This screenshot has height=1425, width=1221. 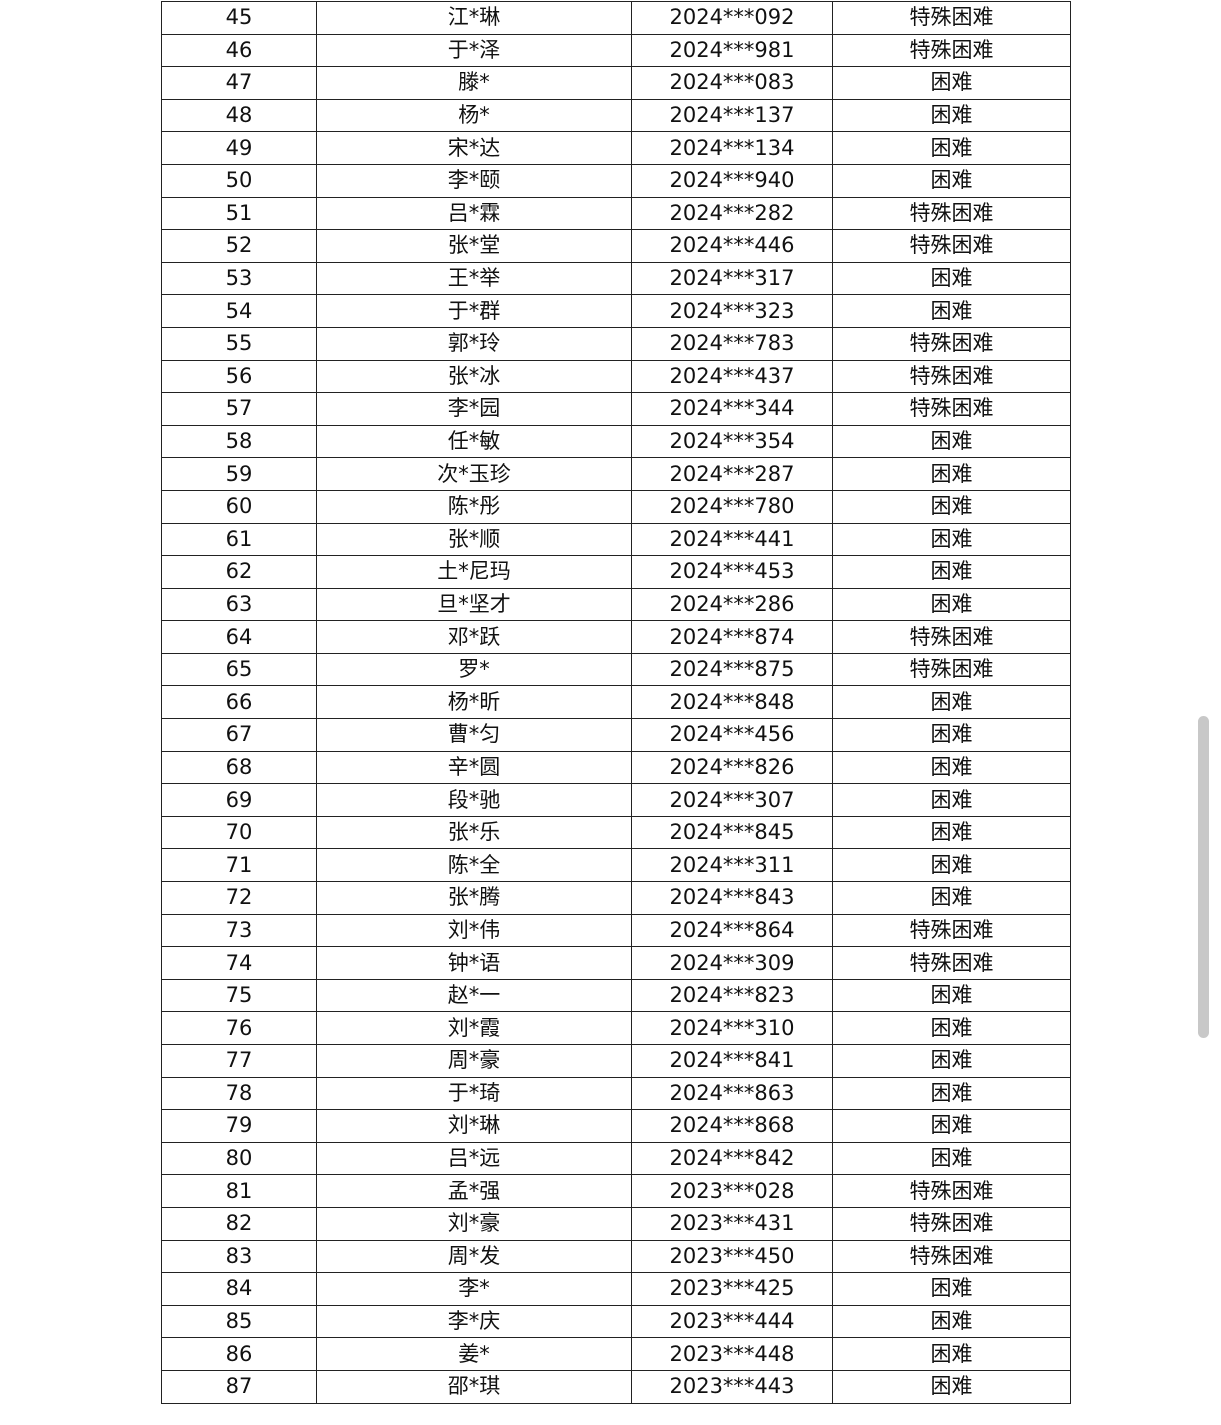 I want to click on student-name-cell: 辛*圆, so click(x=474, y=767).